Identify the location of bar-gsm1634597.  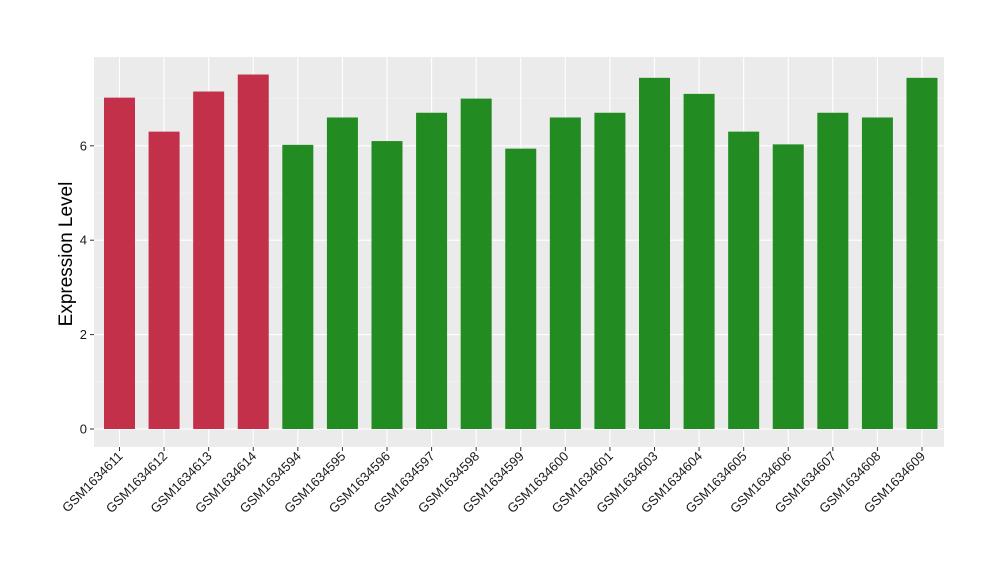
(432, 270).